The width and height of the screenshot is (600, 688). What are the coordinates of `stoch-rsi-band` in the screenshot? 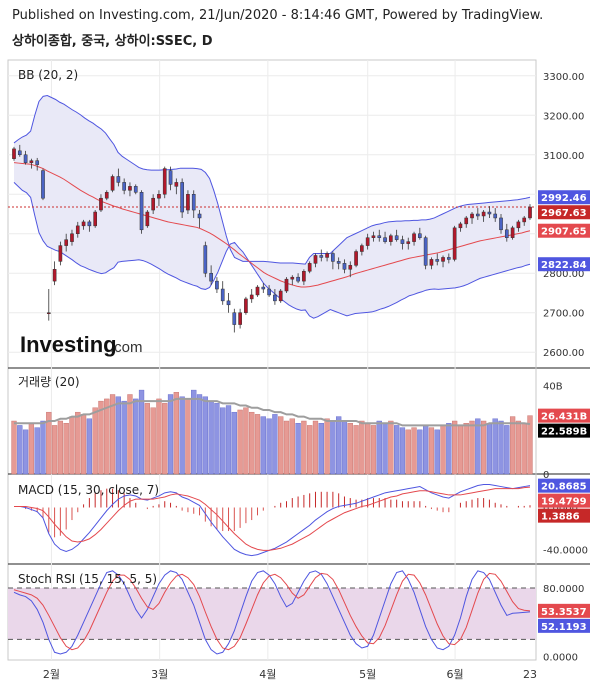 It's located at (272, 614).